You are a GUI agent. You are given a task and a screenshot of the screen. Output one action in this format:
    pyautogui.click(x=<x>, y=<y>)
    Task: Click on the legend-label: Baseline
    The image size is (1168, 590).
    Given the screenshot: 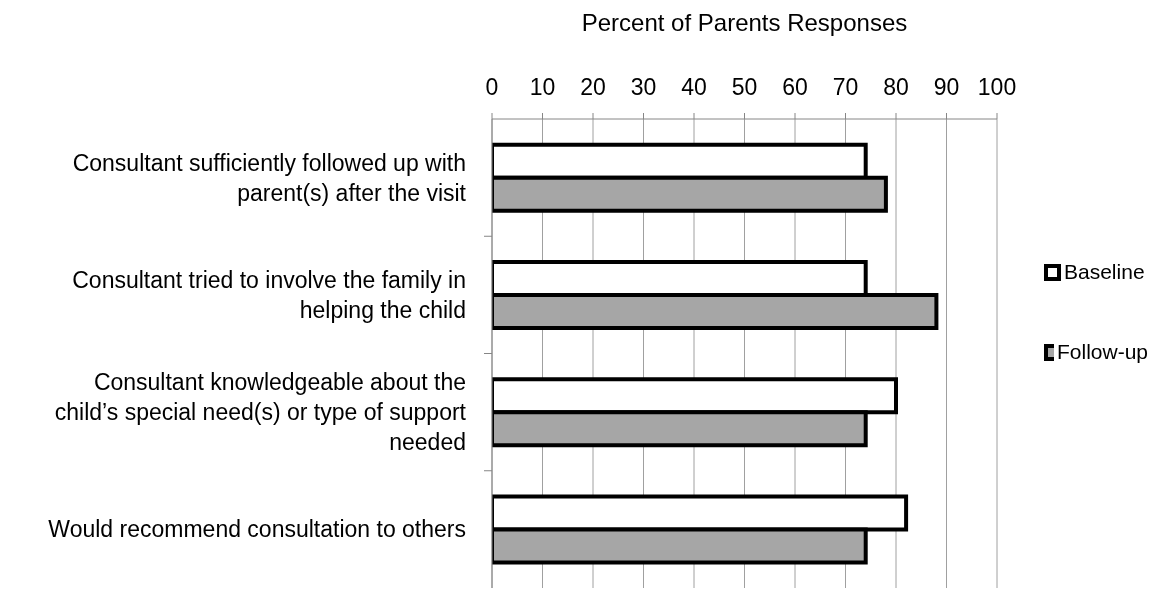 What is the action you would take?
    pyautogui.click(x=1104, y=272)
    